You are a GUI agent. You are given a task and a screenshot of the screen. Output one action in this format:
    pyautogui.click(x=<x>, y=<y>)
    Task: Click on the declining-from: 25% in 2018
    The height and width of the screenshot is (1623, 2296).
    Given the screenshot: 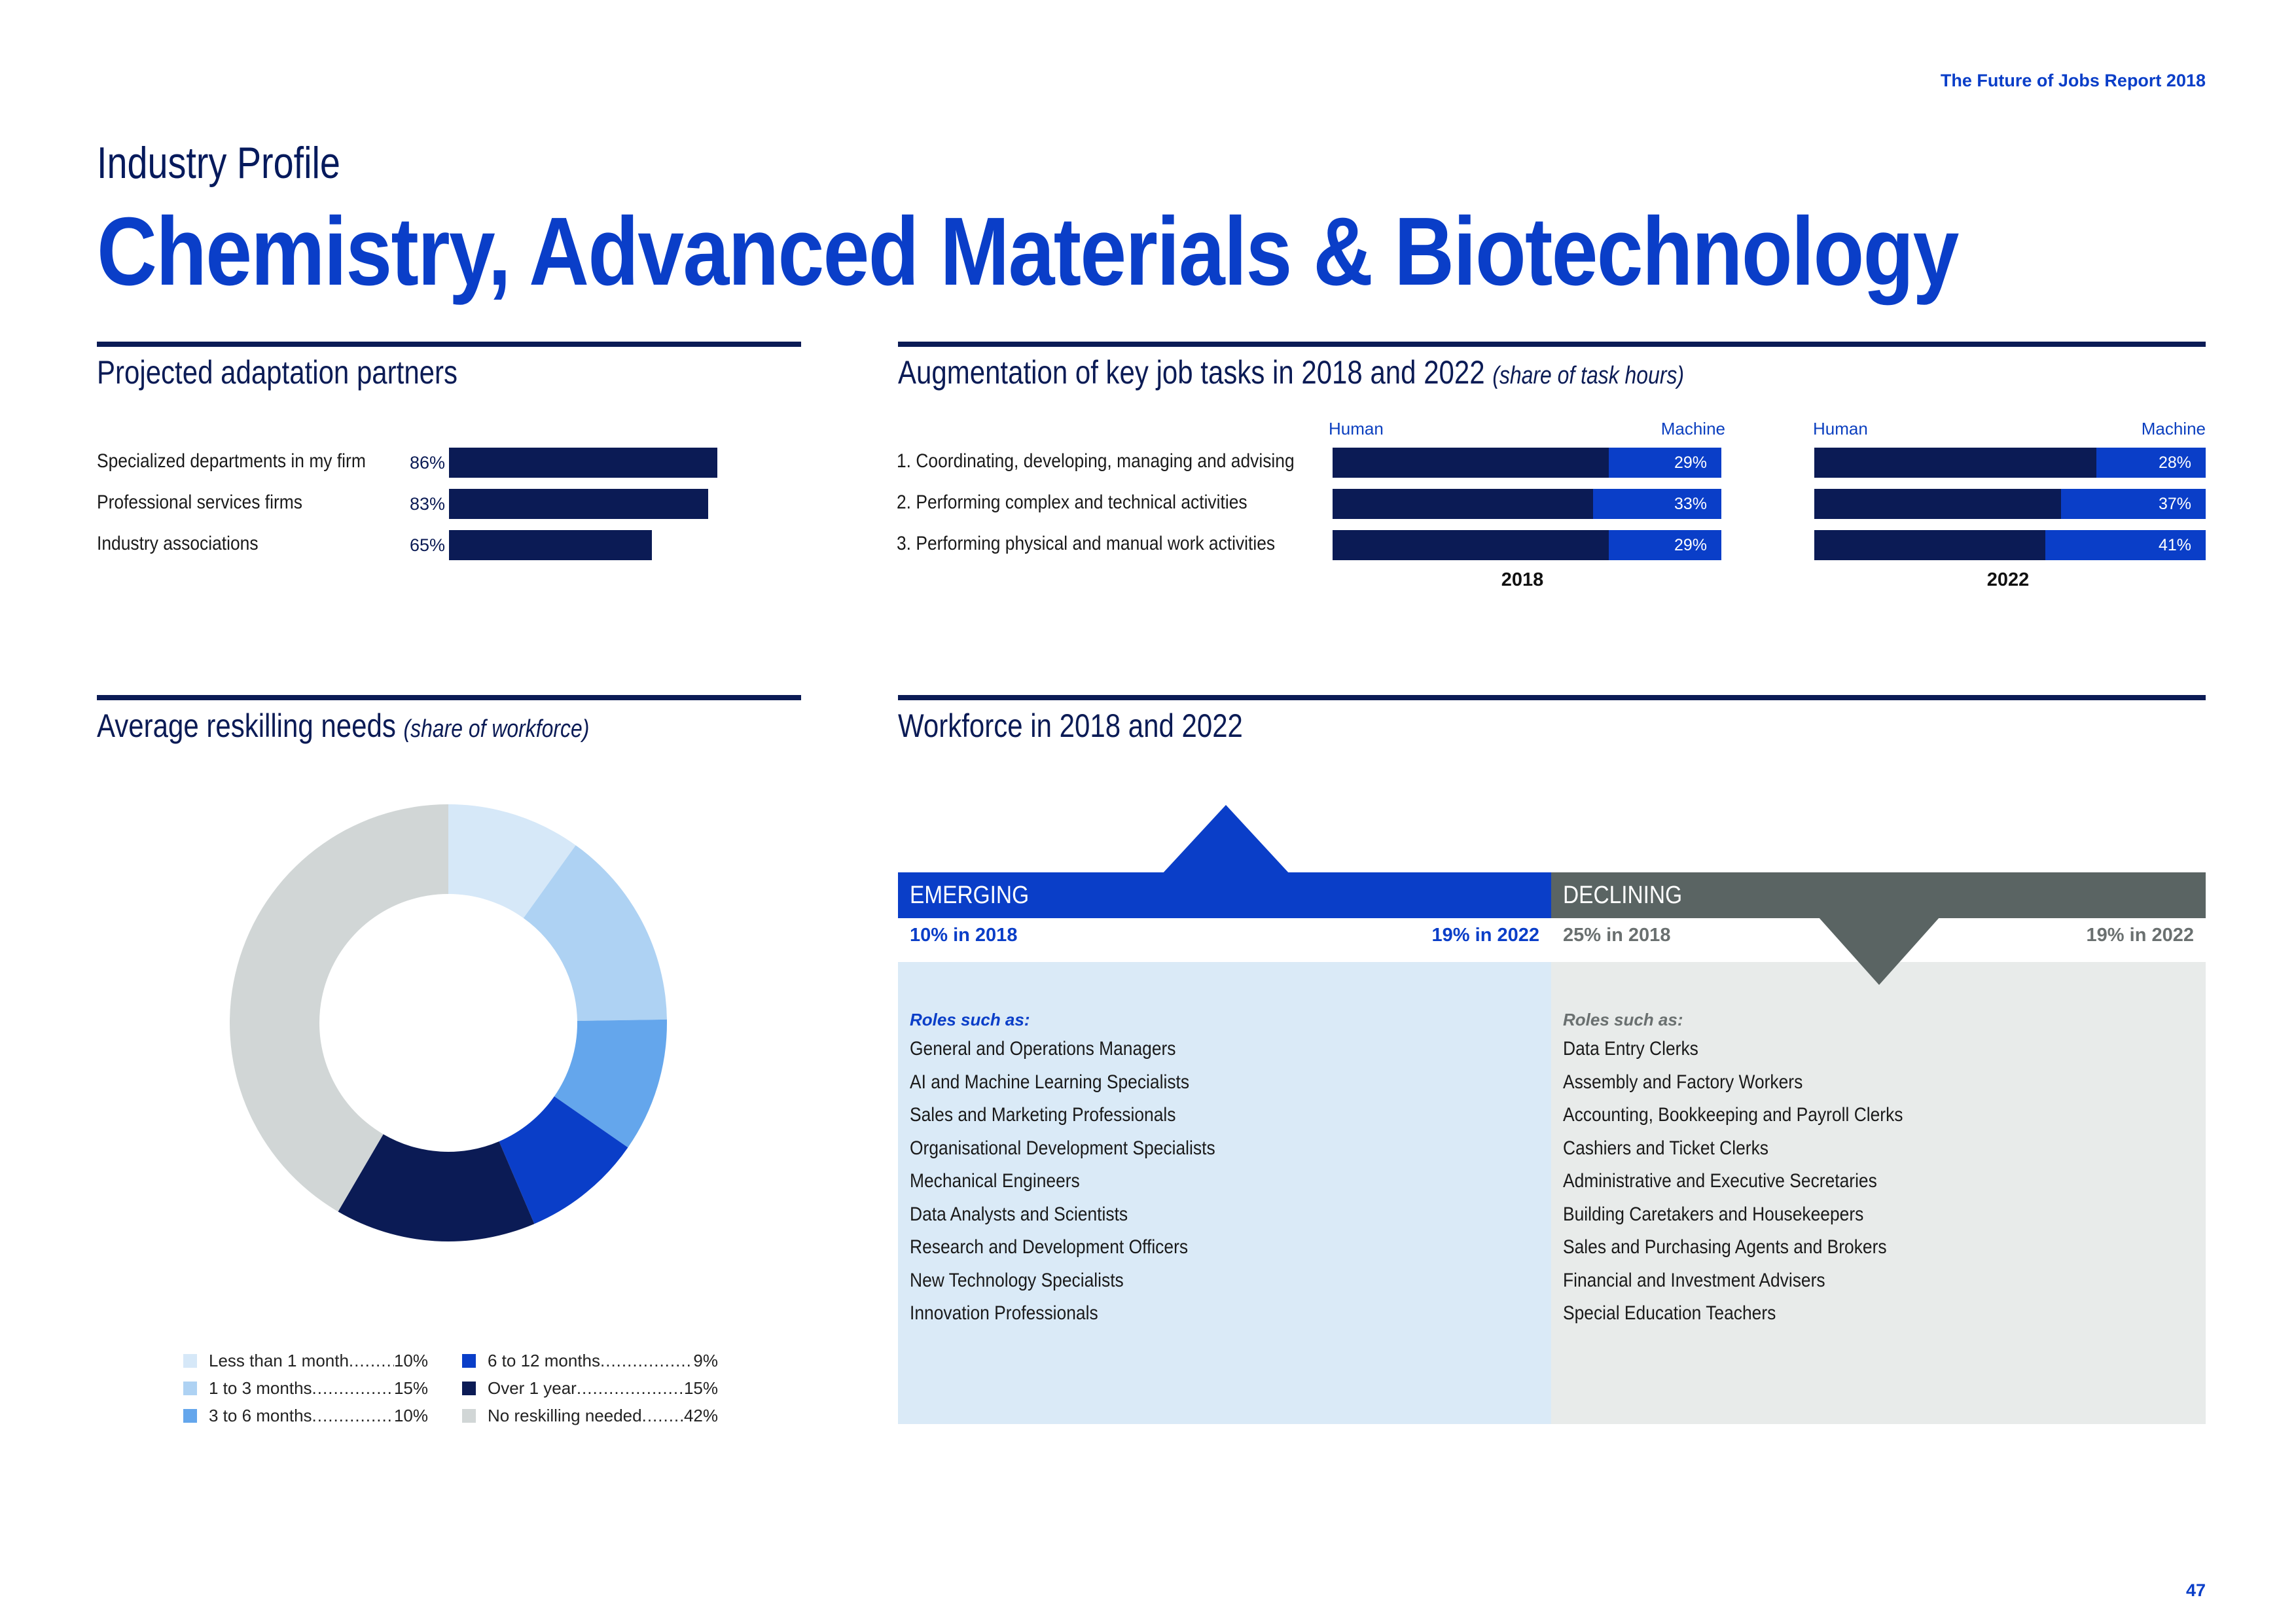 What is the action you would take?
    pyautogui.click(x=1617, y=935)
    